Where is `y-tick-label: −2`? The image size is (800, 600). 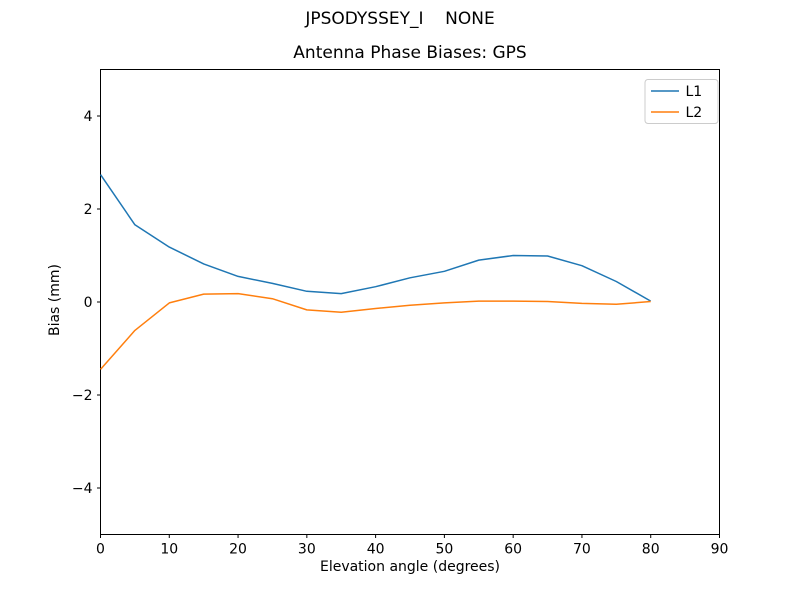 y-tick-label: −2 is located at coordinates (82, 396).